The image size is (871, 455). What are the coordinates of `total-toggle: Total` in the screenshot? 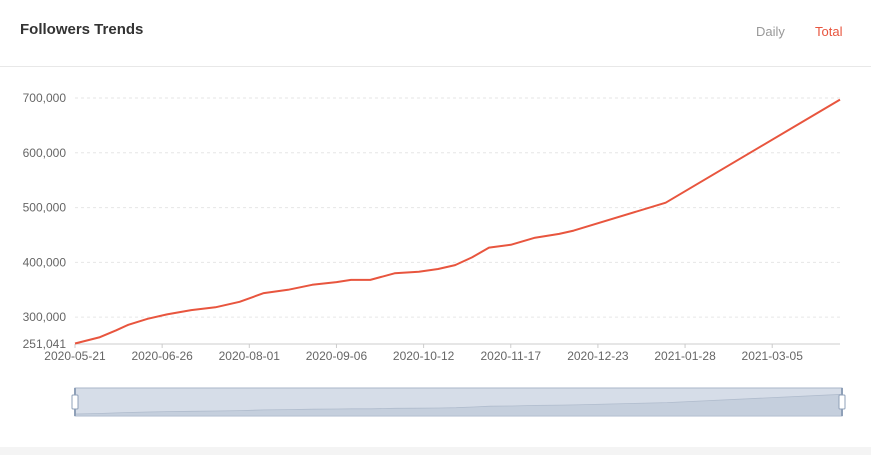 It's located at (829, 31).